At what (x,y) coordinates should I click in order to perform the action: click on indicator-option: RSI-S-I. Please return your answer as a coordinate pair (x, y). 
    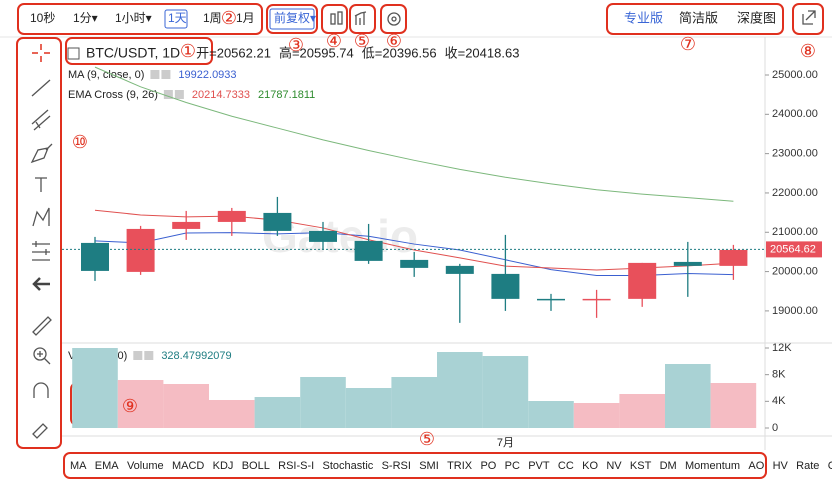
    Looking at the image, I should click on (296, 466).